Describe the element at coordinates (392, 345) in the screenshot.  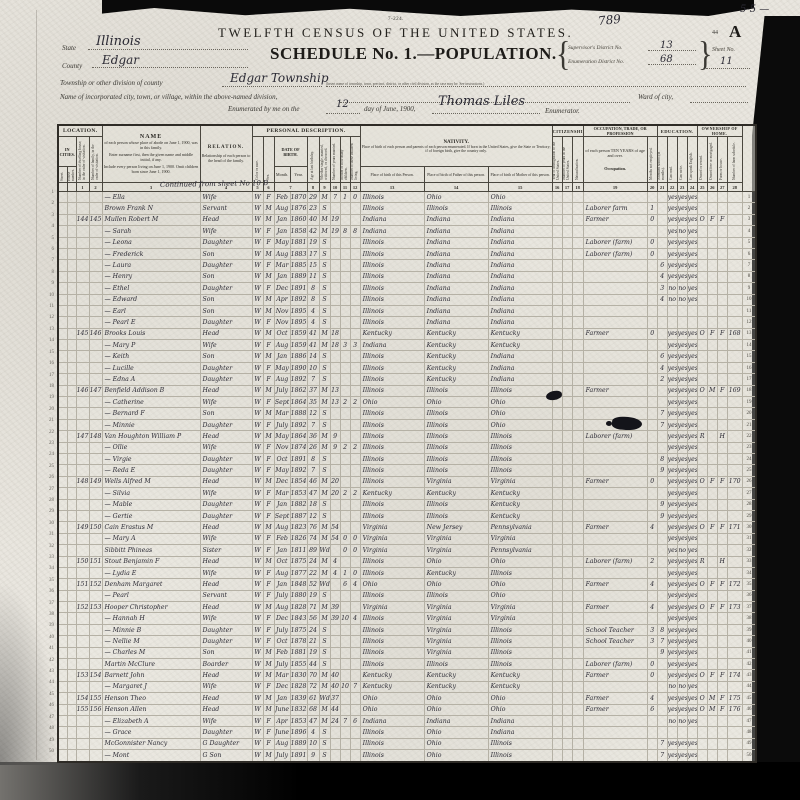
I see `cell-bp: Indiana` at that location.